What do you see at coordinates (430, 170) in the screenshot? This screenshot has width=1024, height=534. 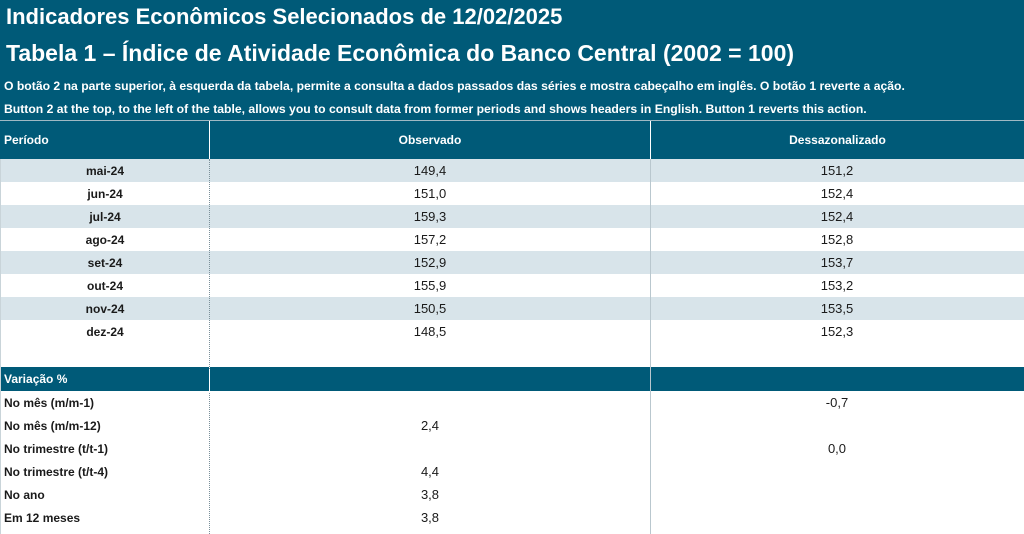 I see `observed-cell: 149,4` at bounding box center [430, 170].